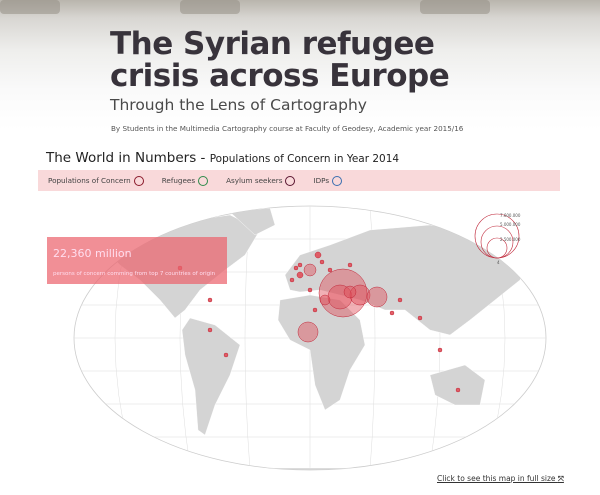 The width and height of the screenshot is (600, 495). Describe the element at coordinates (238, 105) in the screenshot. I see `page-subtitle: Through the Lens of Cartography` at that location.